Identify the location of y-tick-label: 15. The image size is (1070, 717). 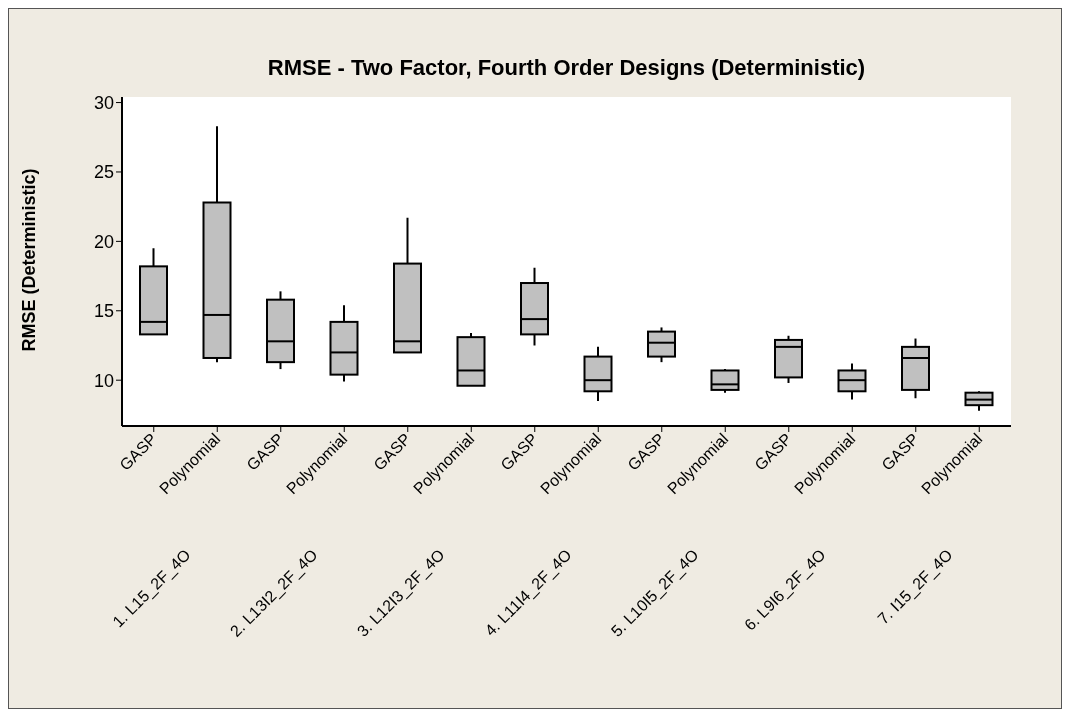
(103, 311).